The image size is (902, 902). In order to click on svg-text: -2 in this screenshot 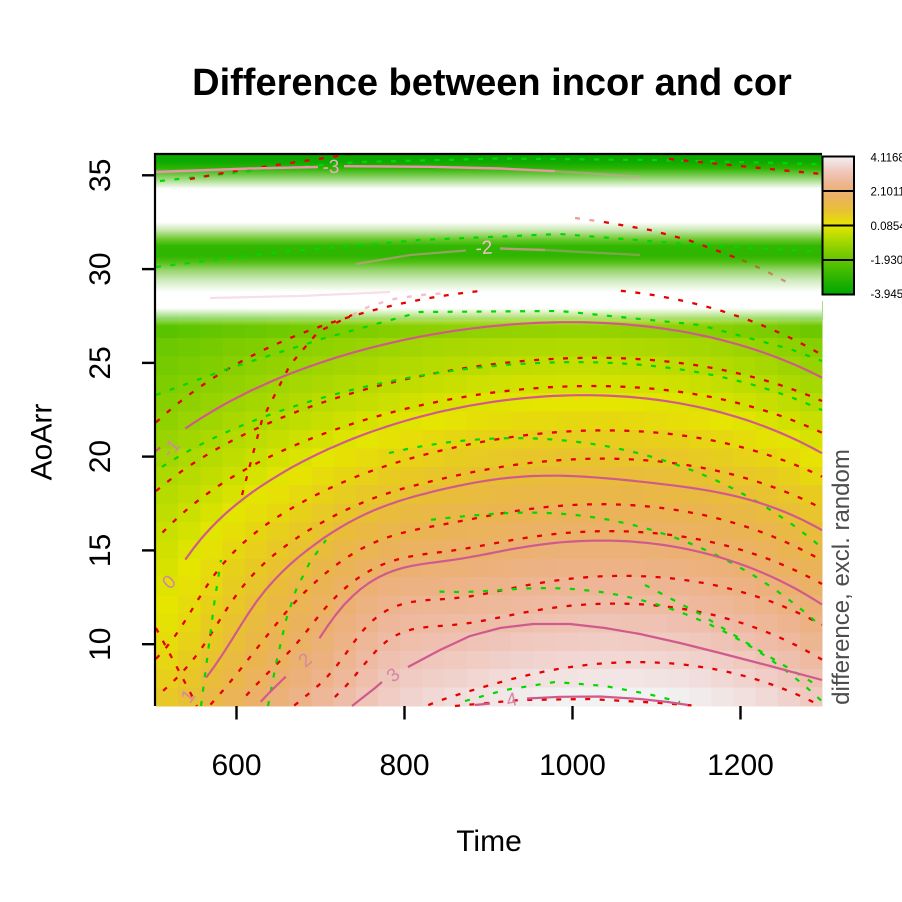, I will do `click(484, 248)`.